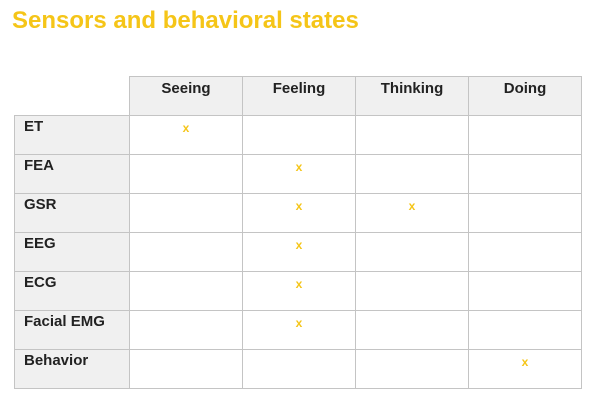 The width and height of the screenshot is (612, 415). I want to click on column-header-doing: Doing, so click(525, 96).